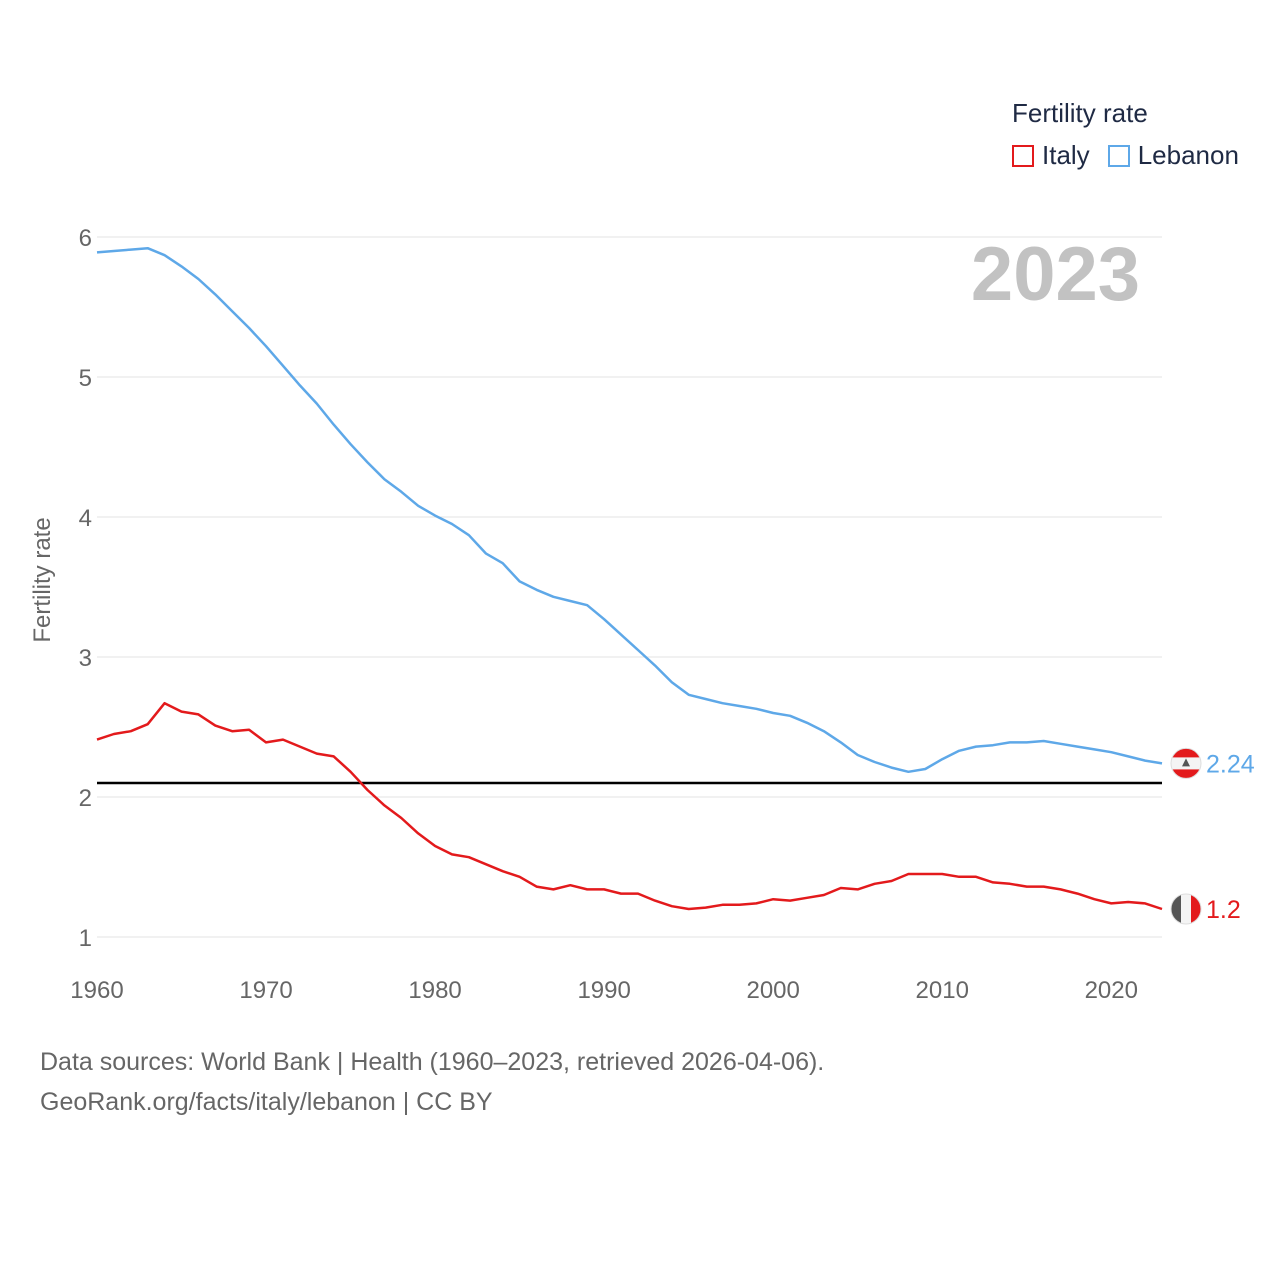 The image size is (1280, 1280). What do you see at coordinates (1186, 909) in the screenshot?
I see `flag-italy-icon` at bounding box center [1186, 909].